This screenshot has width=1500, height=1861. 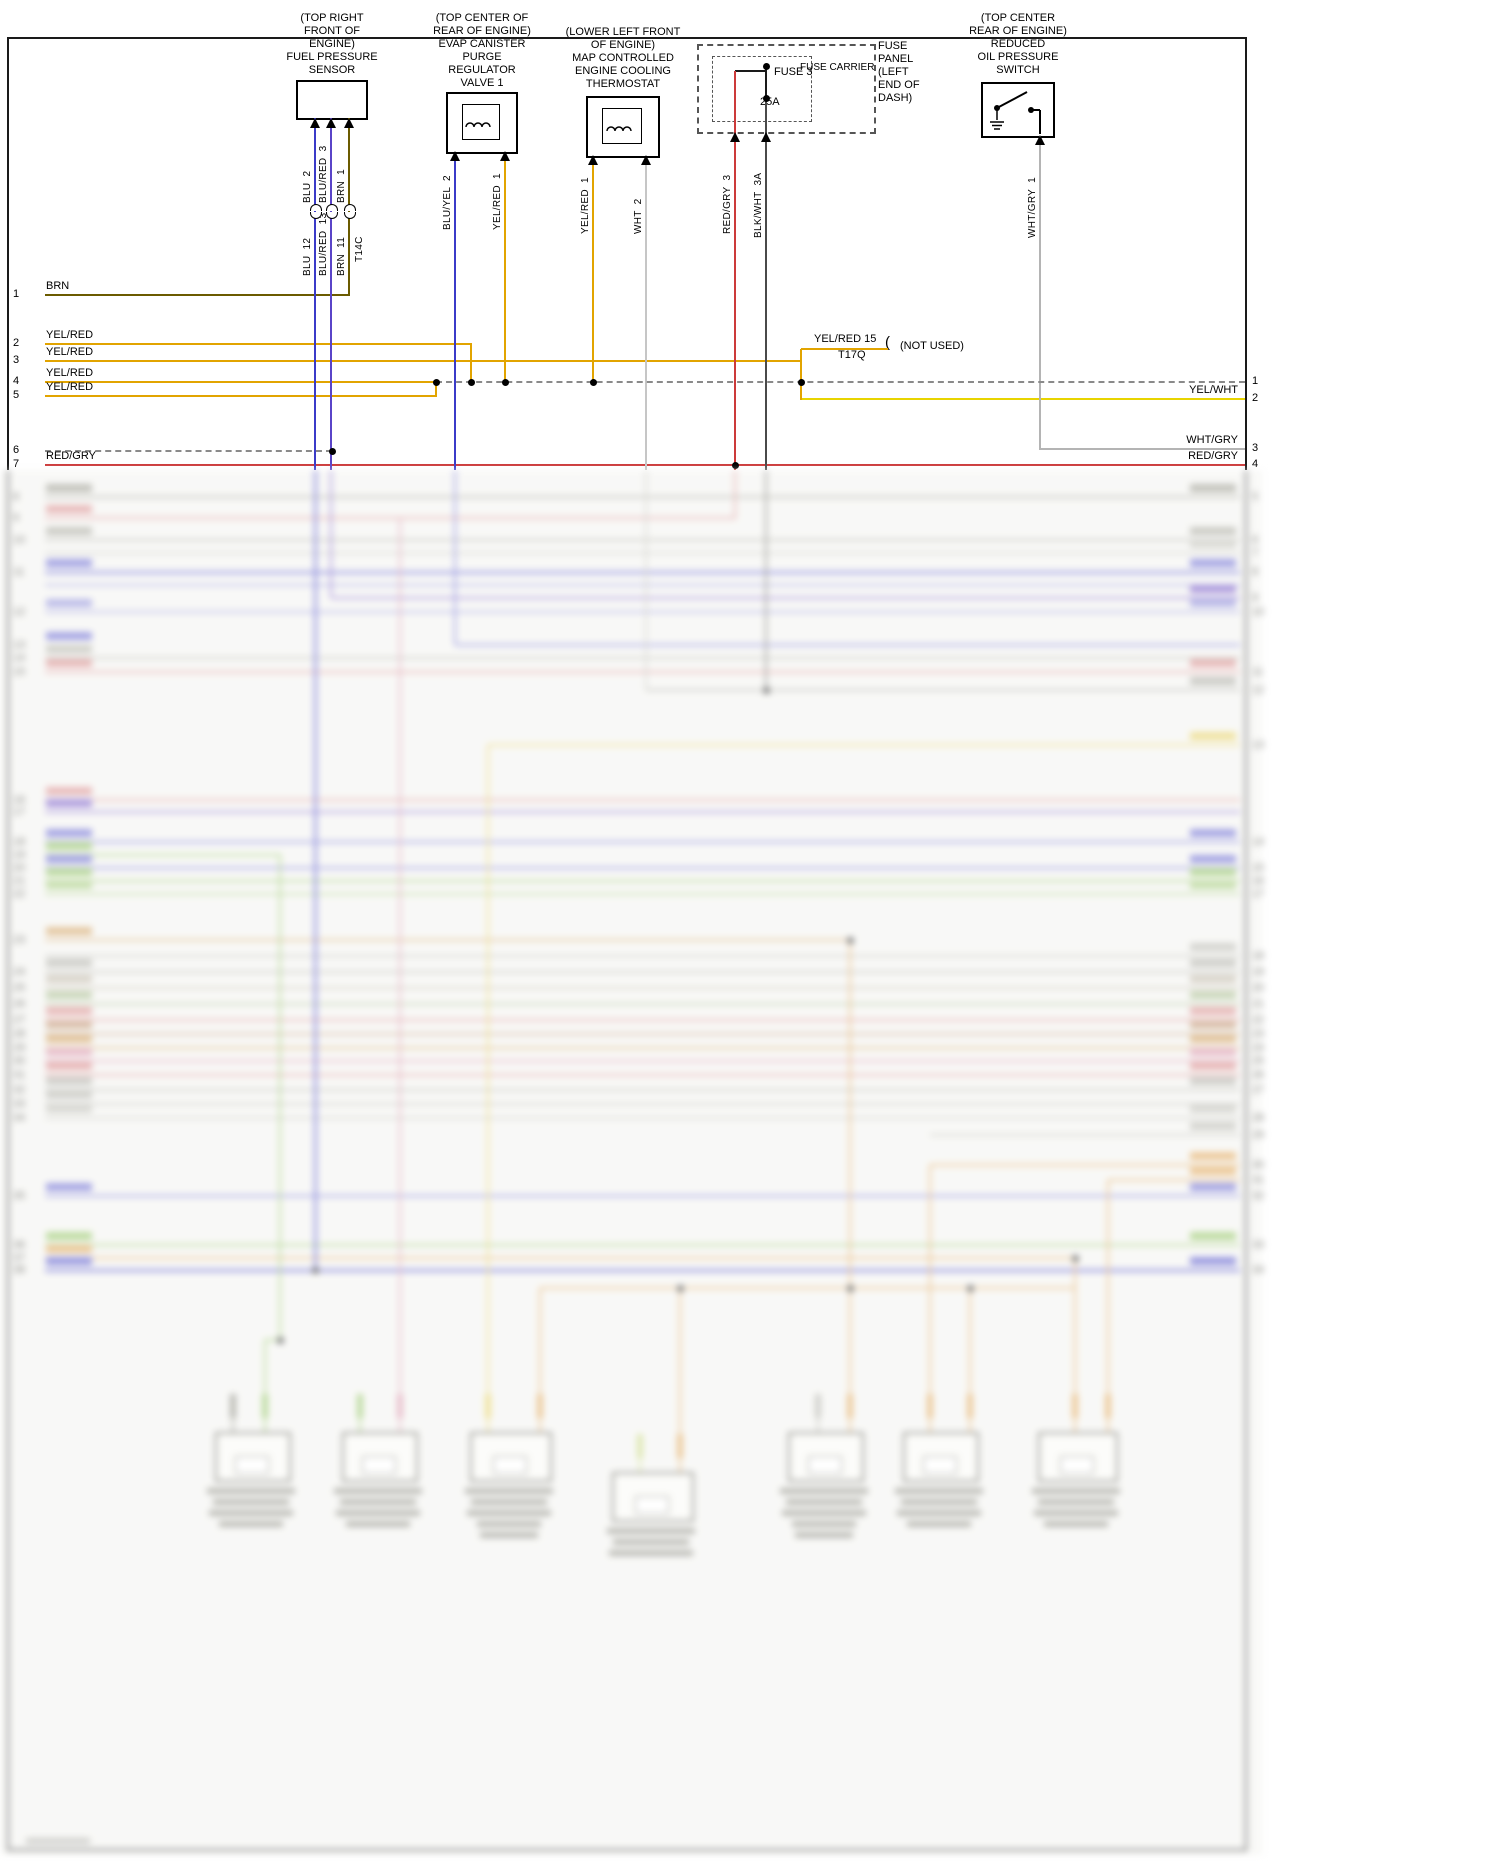 I want to click on track-number-left: 5, so click(x=16, y=395).